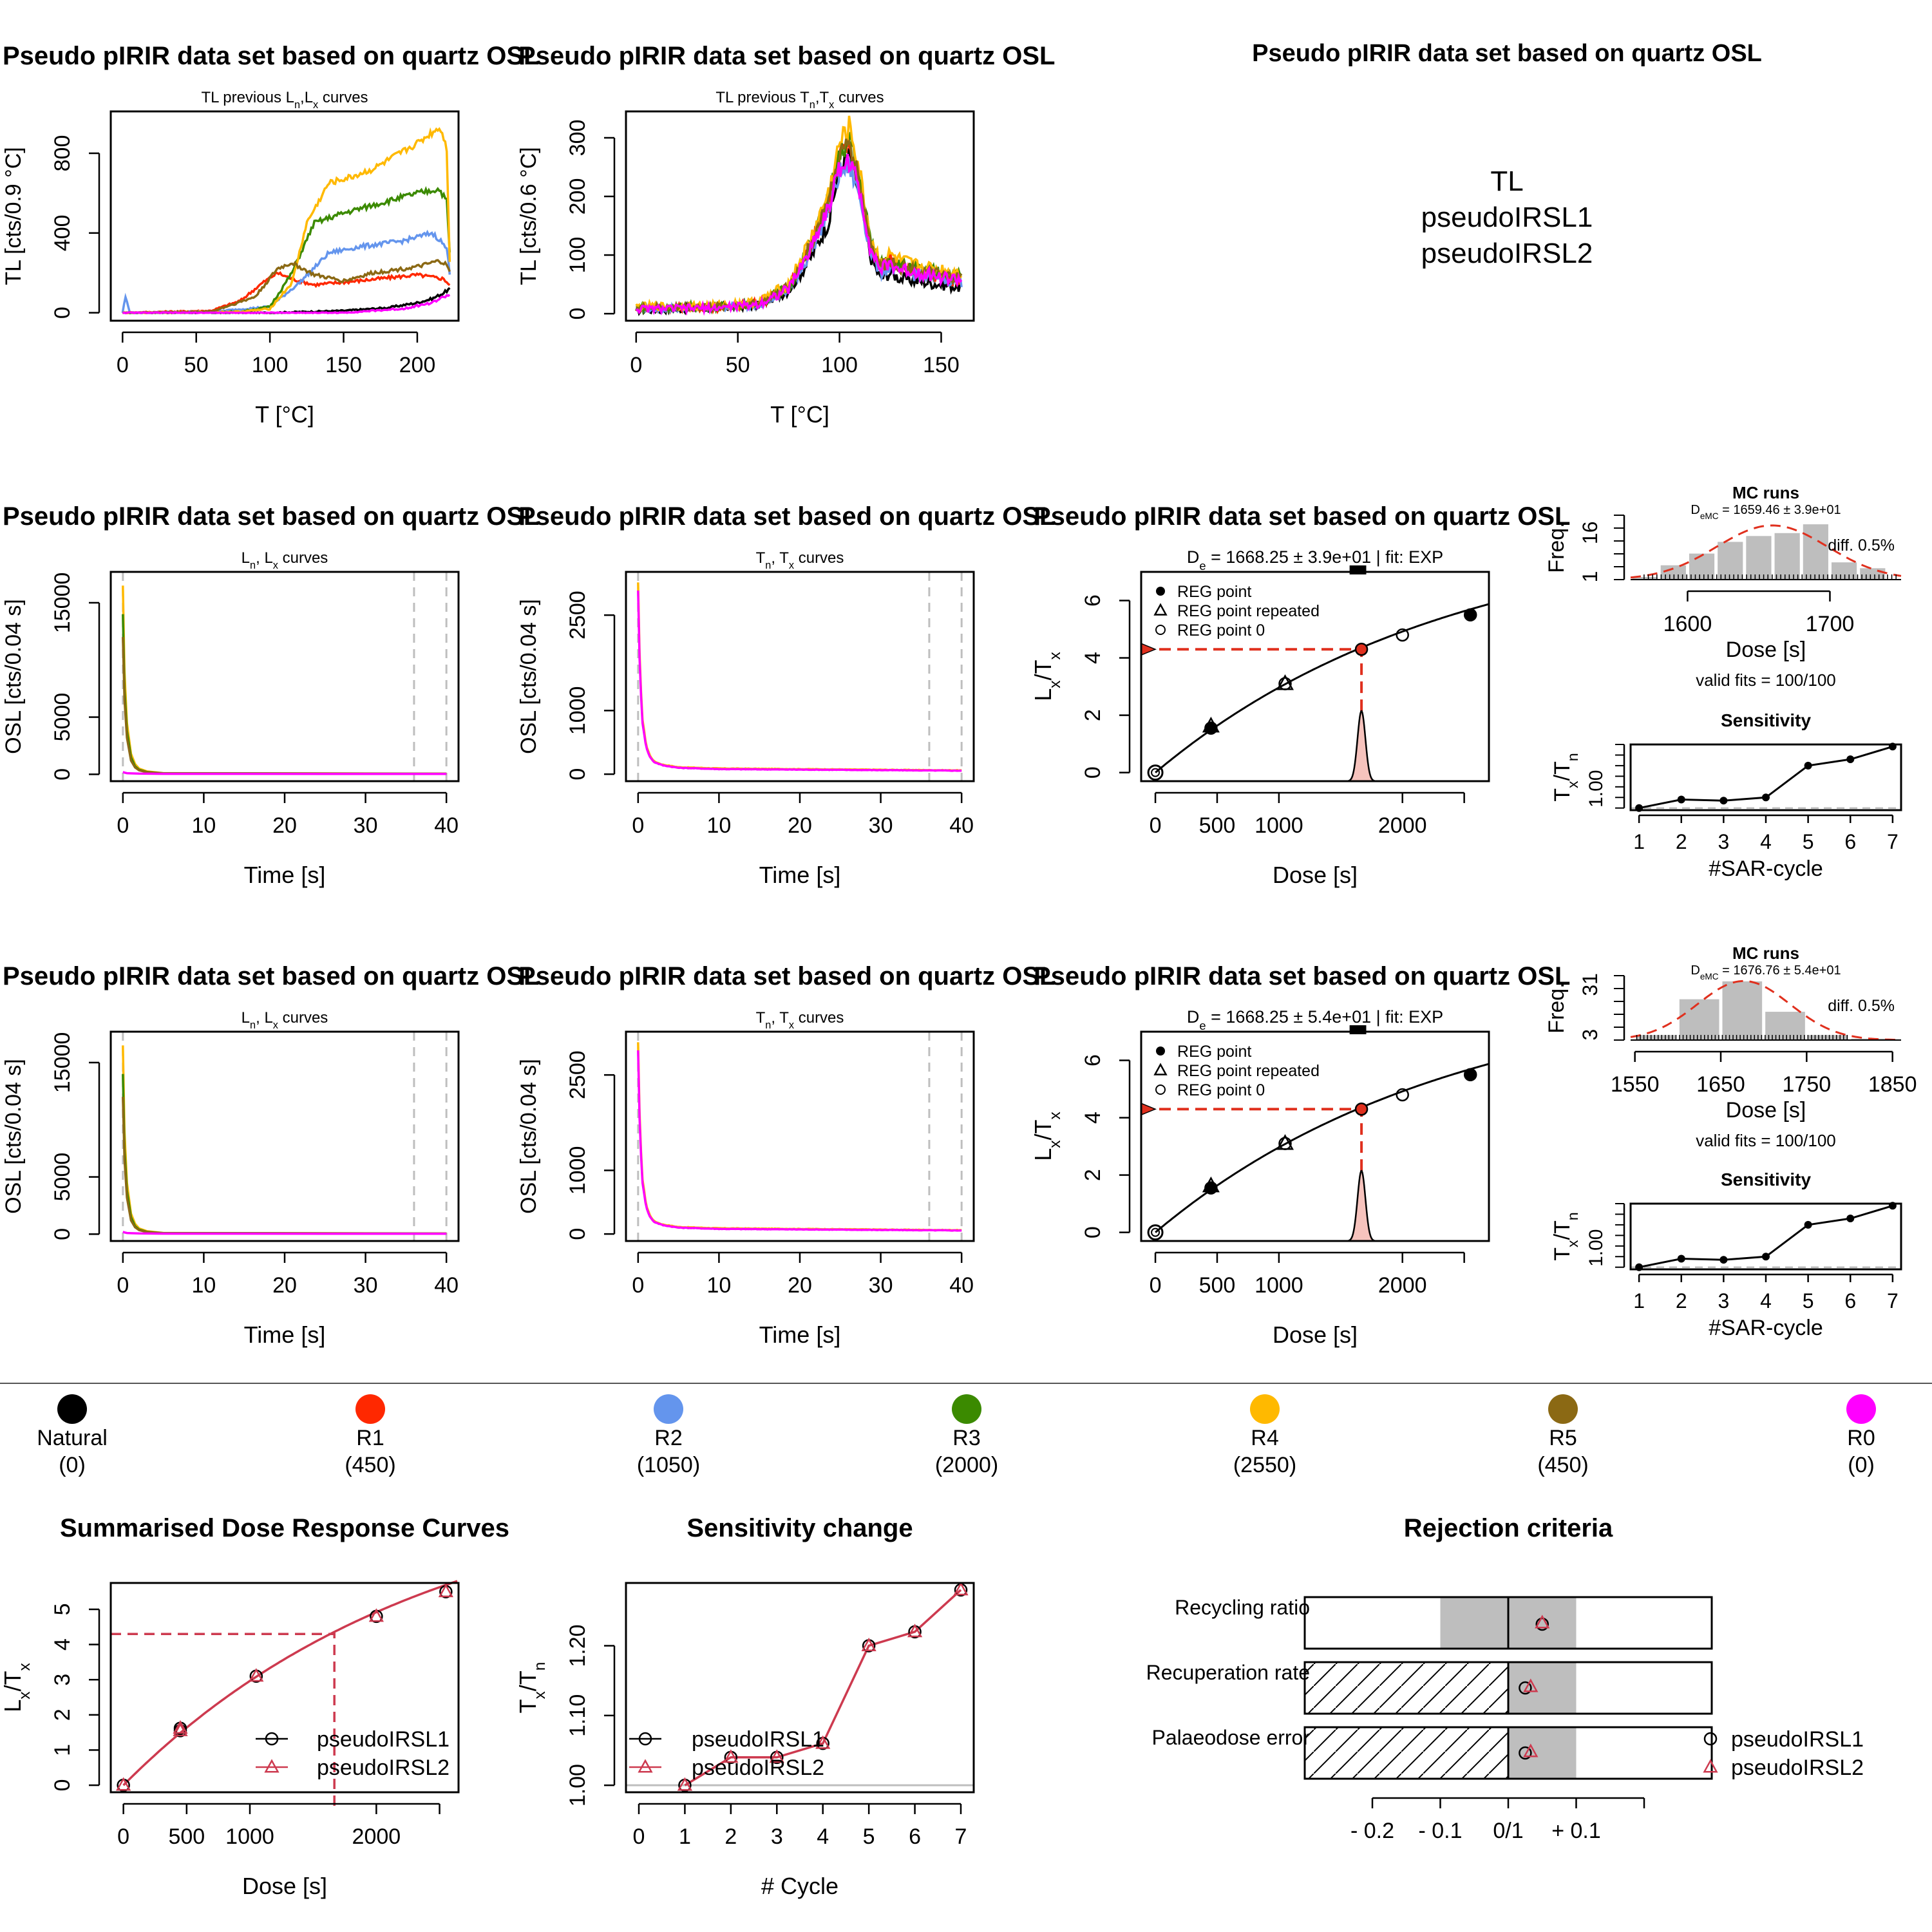 The width and height of the screenshot is (1932, 1932). Describe the element at coordinates (1766, 869) in the screenshot. I see `x-axis-label: #SAR-cycle` at that location.